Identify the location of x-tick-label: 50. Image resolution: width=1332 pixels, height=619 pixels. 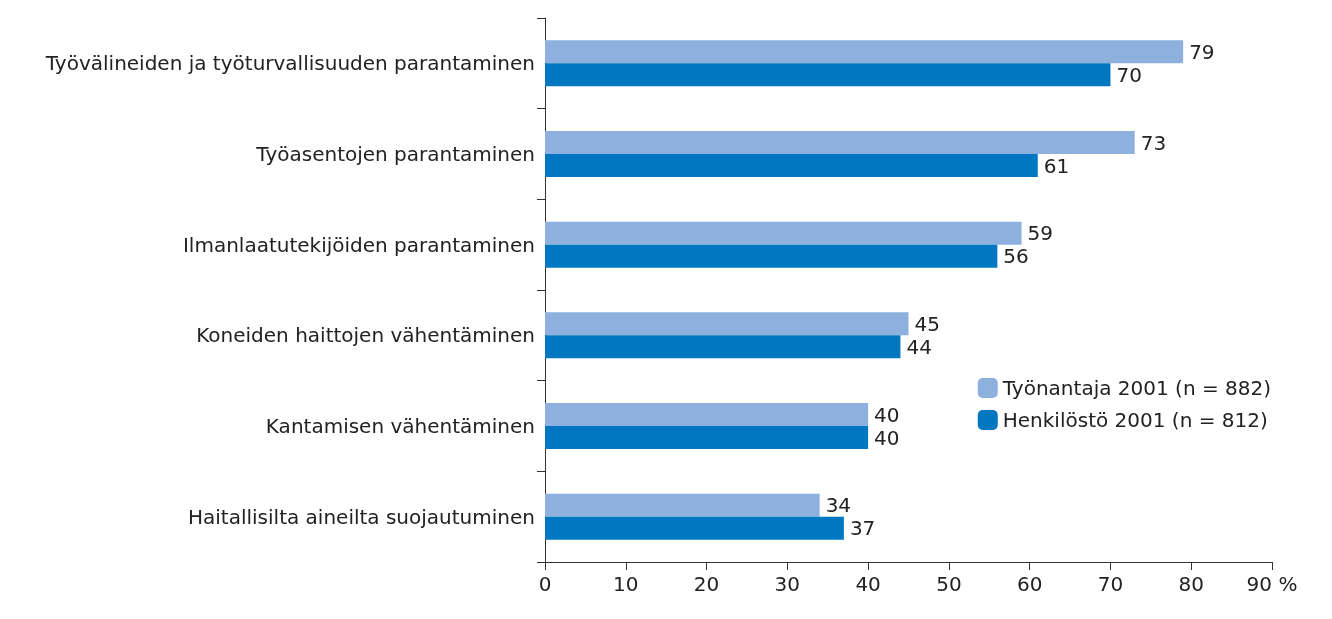
(949, 584).